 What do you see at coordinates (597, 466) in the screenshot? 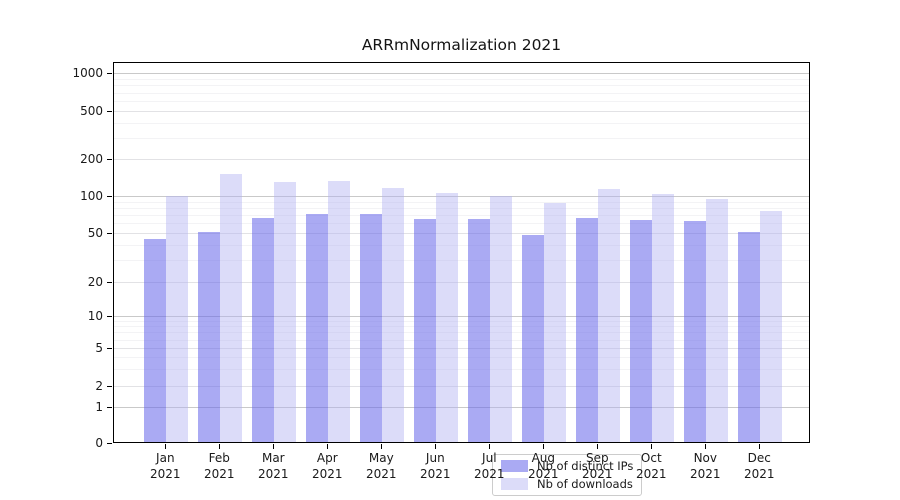
I see `x-tick-label-sep: Sep 2021` at bounding box center [597, 466].